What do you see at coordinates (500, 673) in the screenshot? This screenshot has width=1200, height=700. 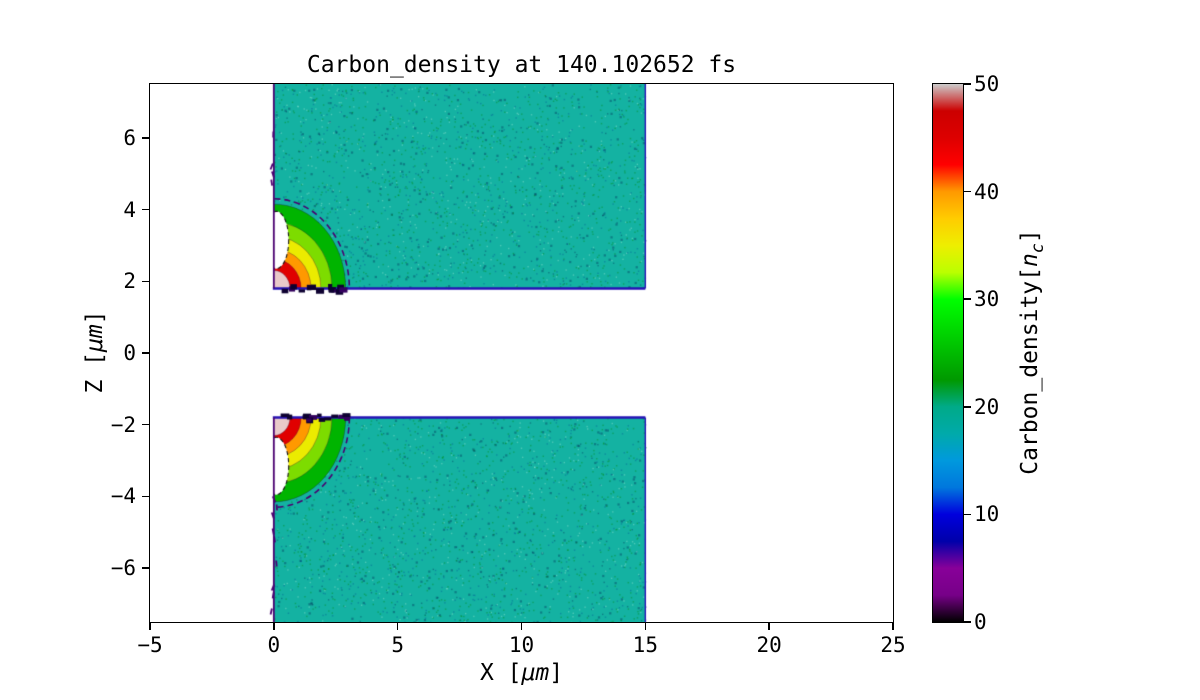 I see `x-axis-label-prefix: X [` at bounding box center [500, 673].